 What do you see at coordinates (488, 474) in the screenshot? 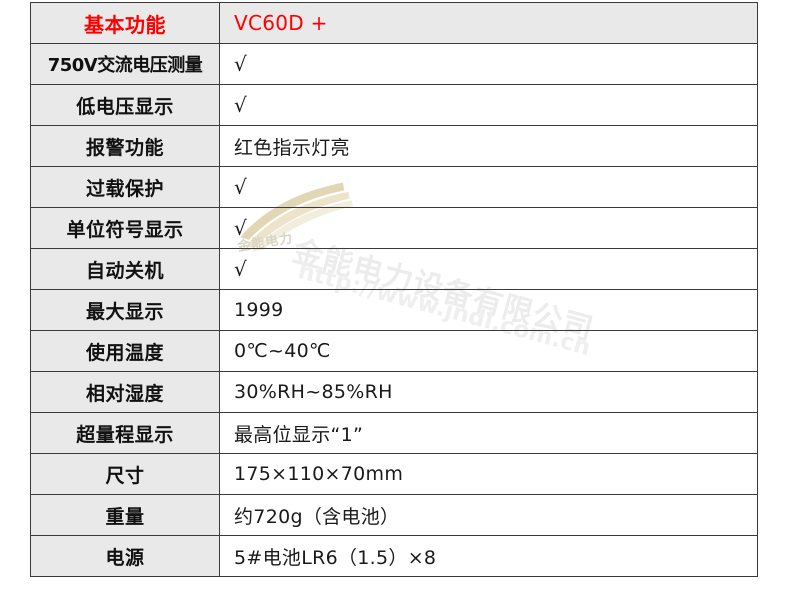
I see `row-value: 175×110×70mm` at bounding box center [488, 474].